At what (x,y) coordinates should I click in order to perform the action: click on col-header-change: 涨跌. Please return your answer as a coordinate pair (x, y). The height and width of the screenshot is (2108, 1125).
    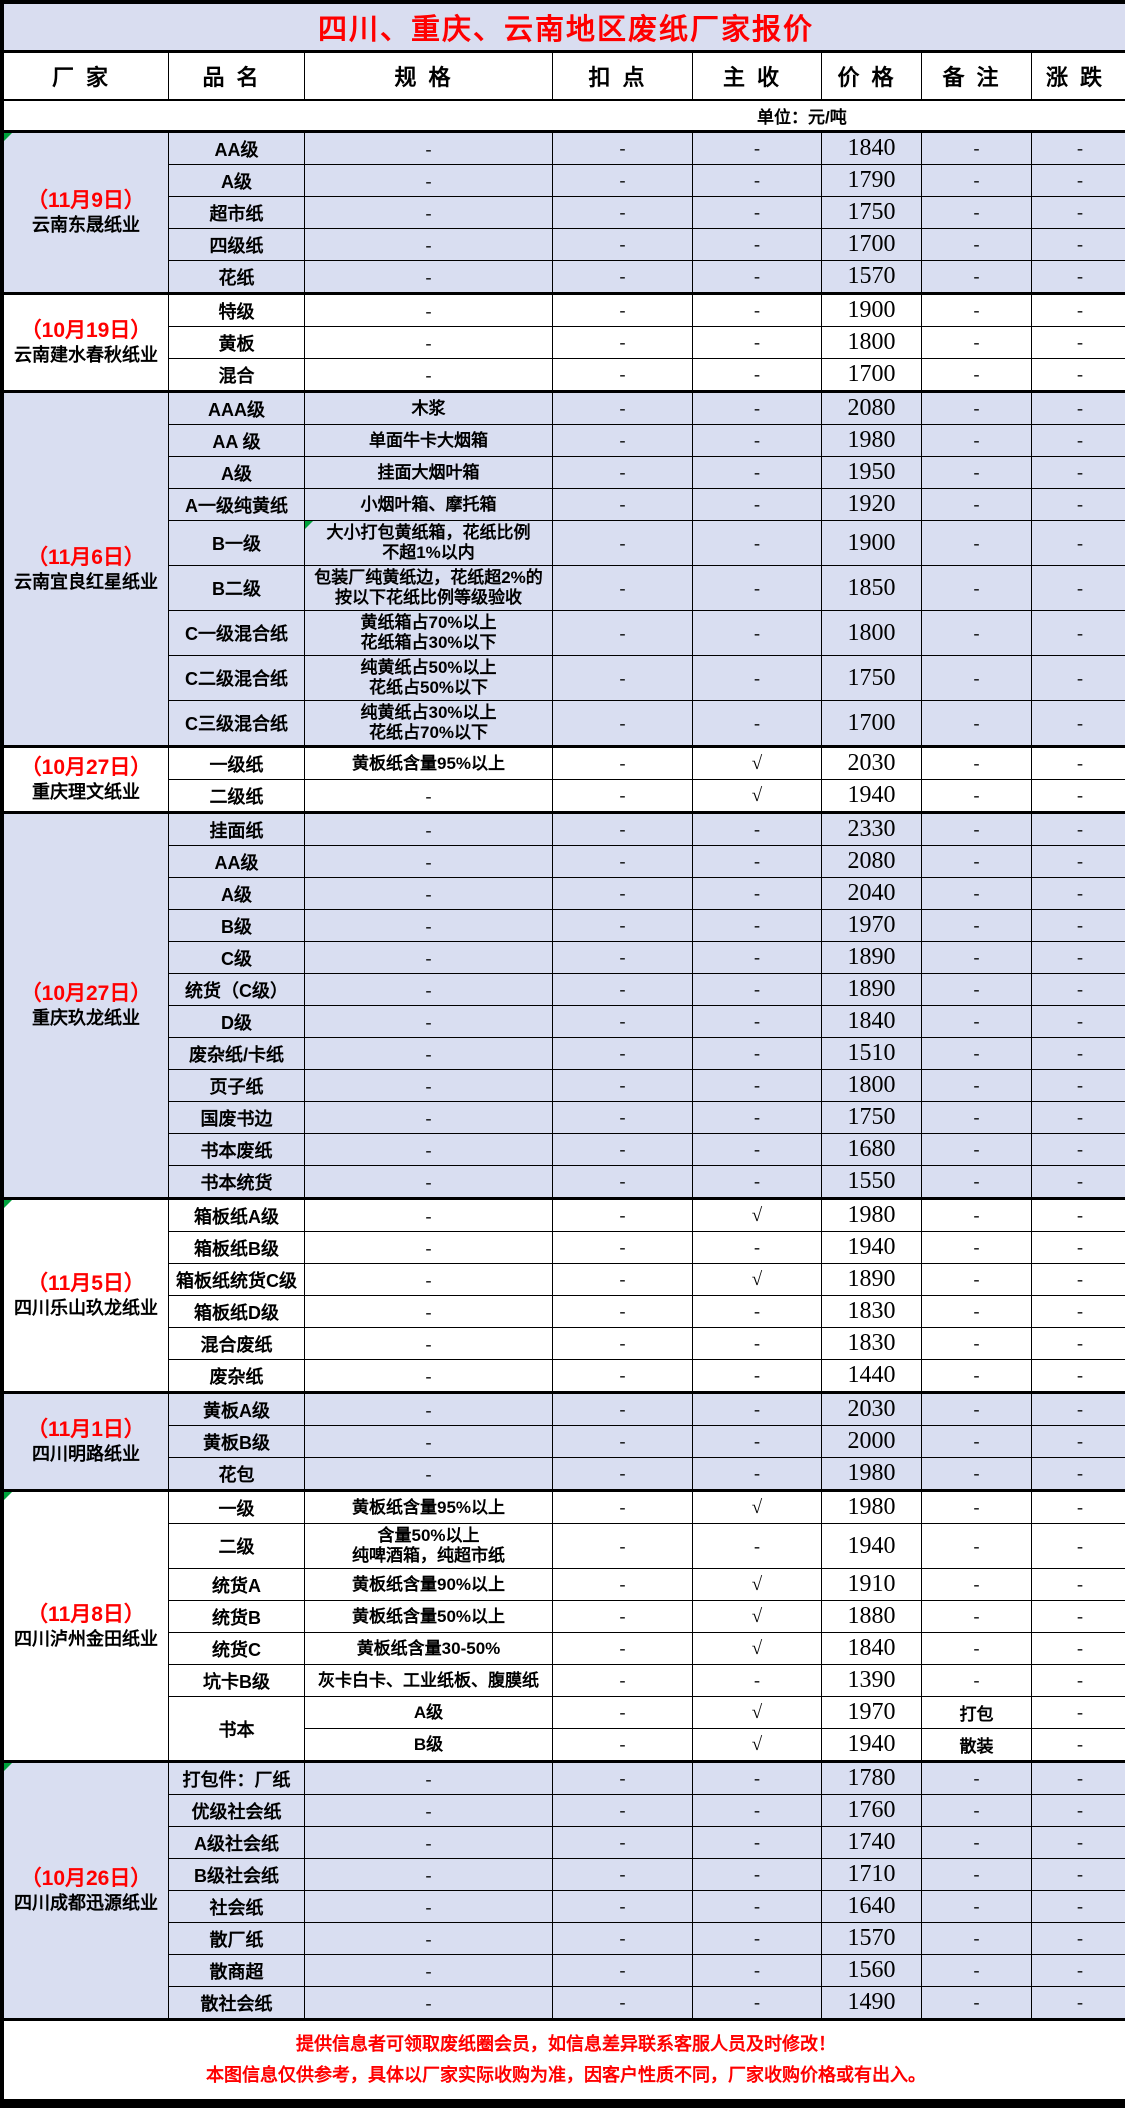
    Looking at the image, I should click on (1078, 76).